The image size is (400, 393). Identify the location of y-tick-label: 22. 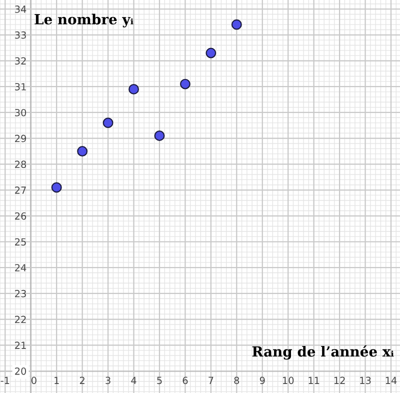
(20, 320).